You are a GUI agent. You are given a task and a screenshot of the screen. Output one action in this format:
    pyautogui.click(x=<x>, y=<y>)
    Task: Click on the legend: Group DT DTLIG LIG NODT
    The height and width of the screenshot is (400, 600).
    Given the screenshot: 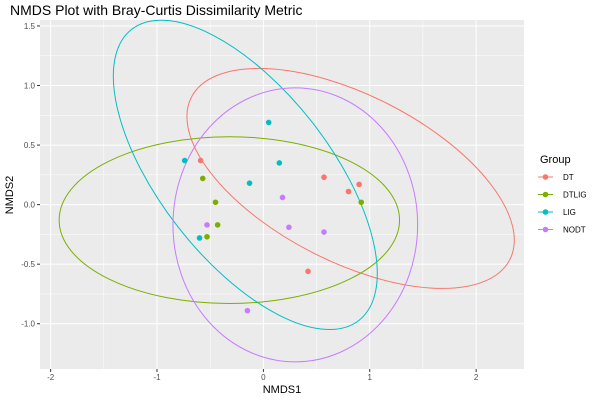 What is the action you would take?
    pyautogui.click(x=562, y=194)
    